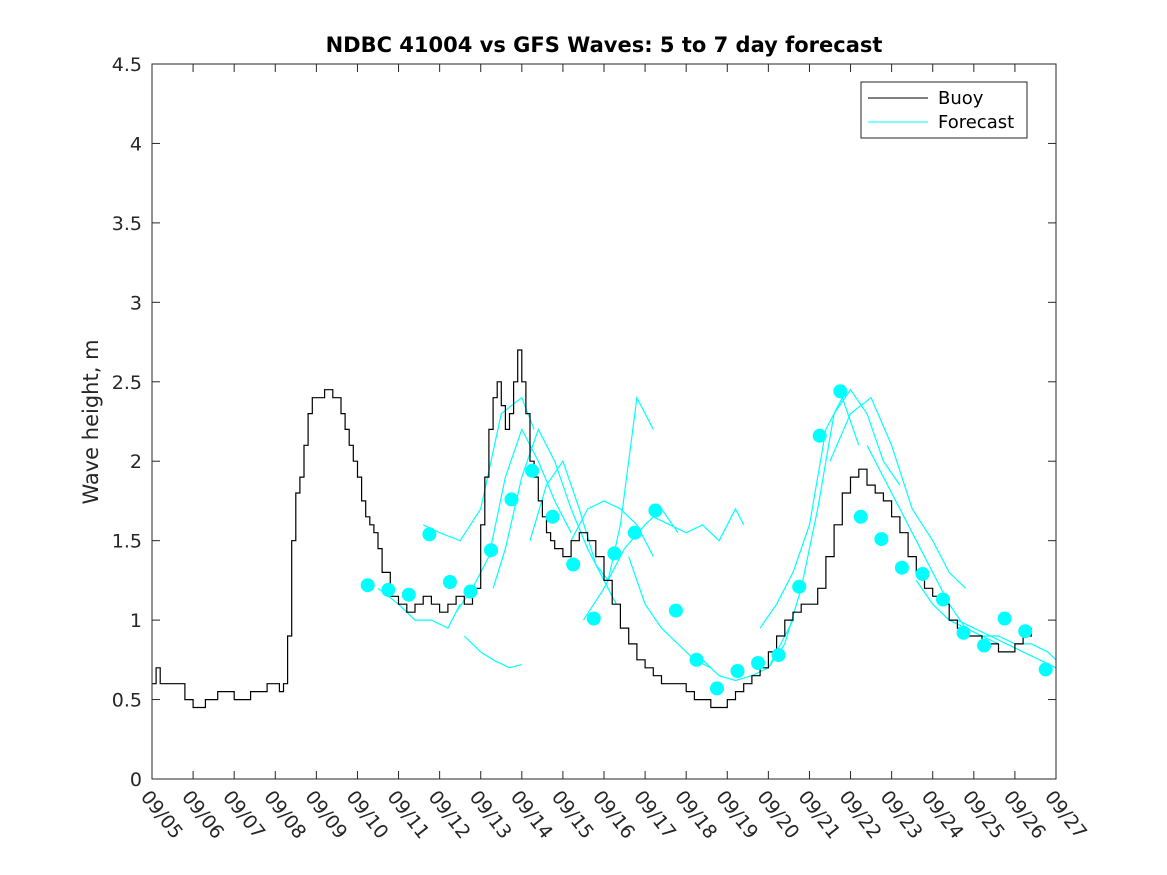  Describe the element at coordinates (136, 144) in the screenshot. I see `y-tick-label: 4` at that location.